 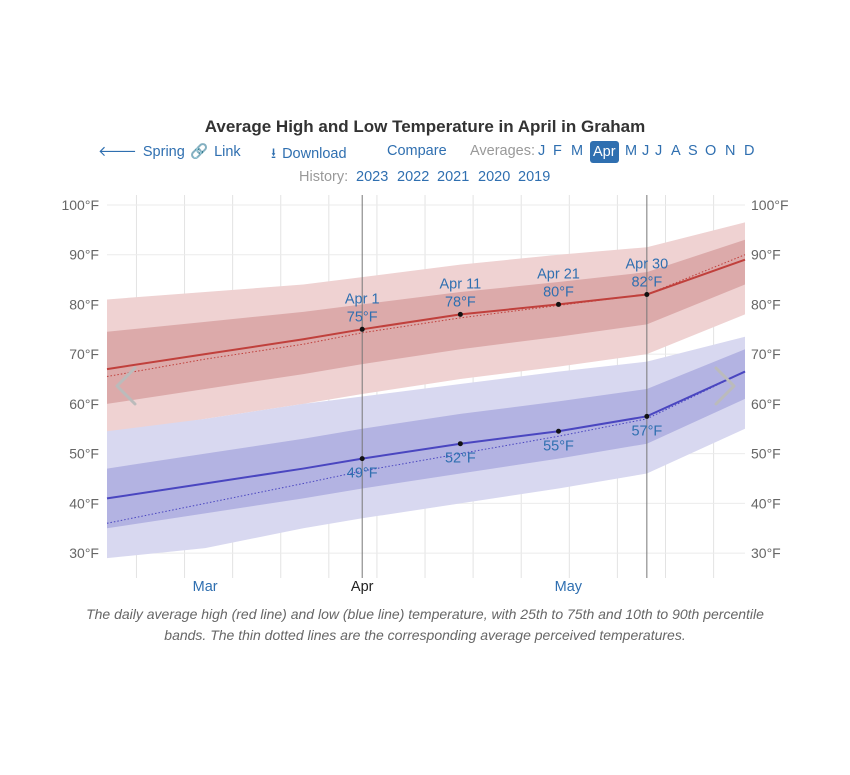 What do you see at coordinates (646, 264) in the screenshot?
I see `annotation-date: Apr 30` at bounding box center [646, 264].